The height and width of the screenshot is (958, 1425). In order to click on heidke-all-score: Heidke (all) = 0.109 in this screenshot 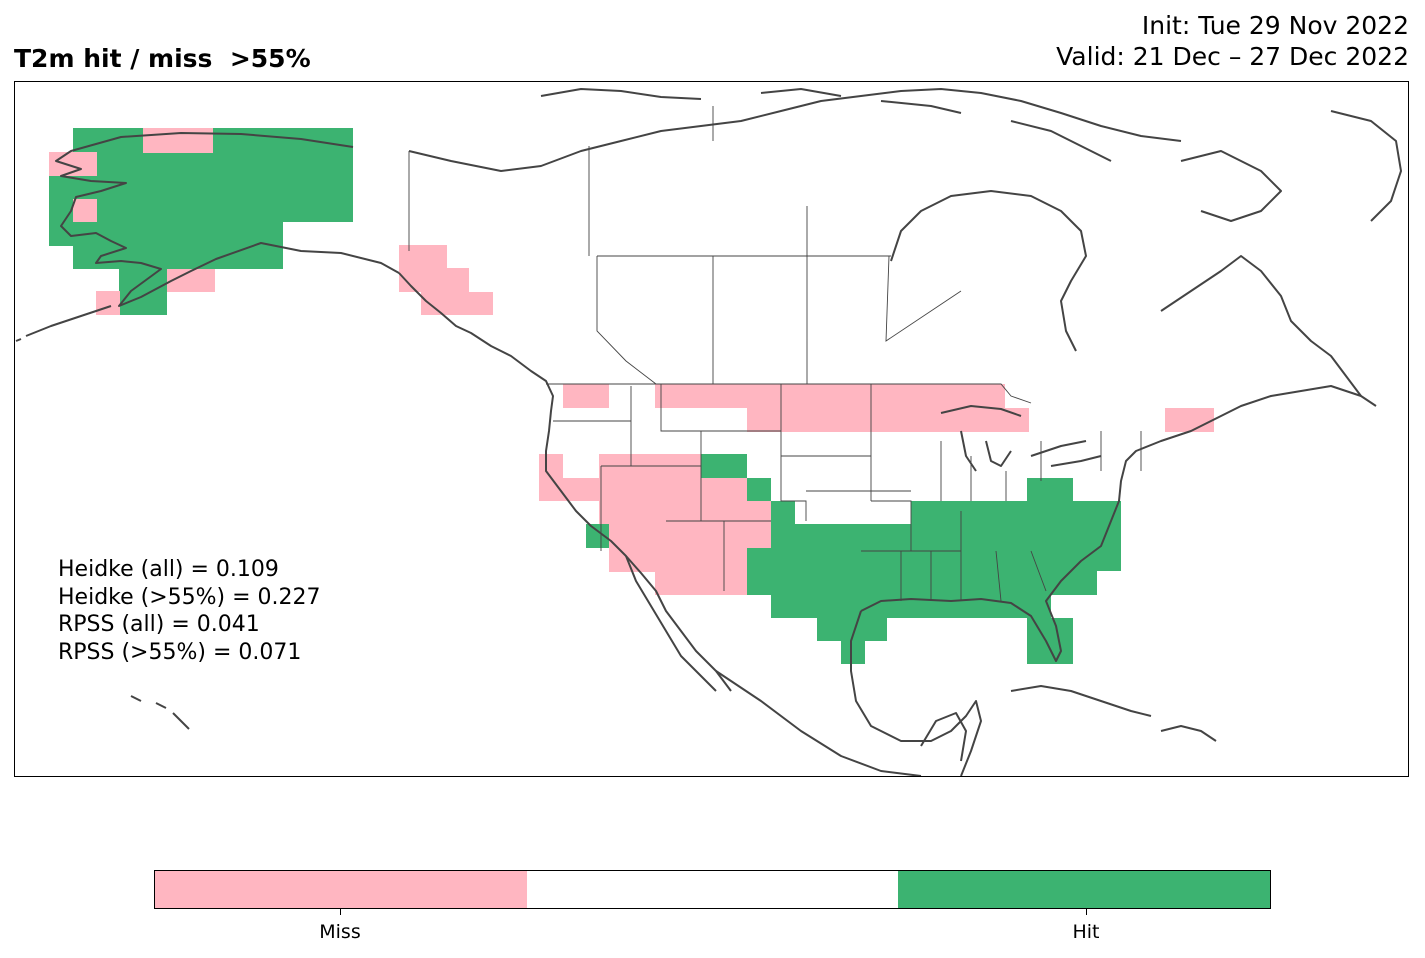, I will do `click(168, 569)`.